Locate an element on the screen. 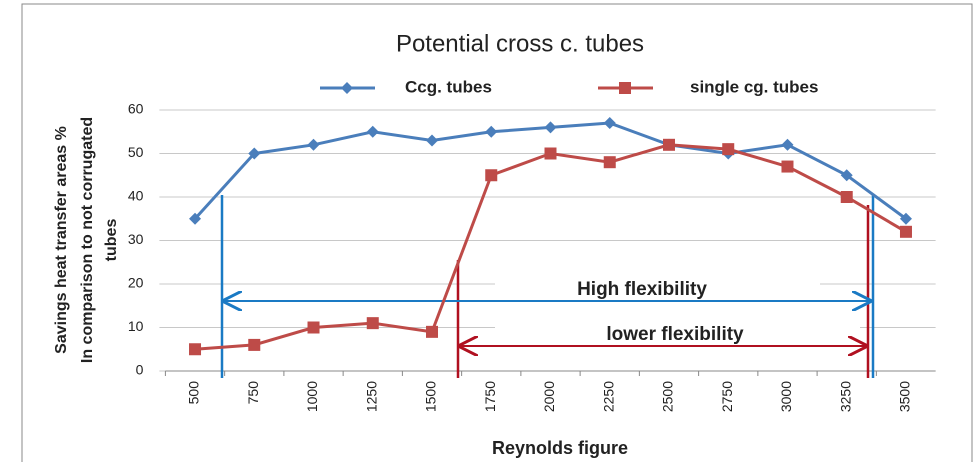 The image size is (977, 462). x-tick-label: 2500 is located at coordinates (668, 396).